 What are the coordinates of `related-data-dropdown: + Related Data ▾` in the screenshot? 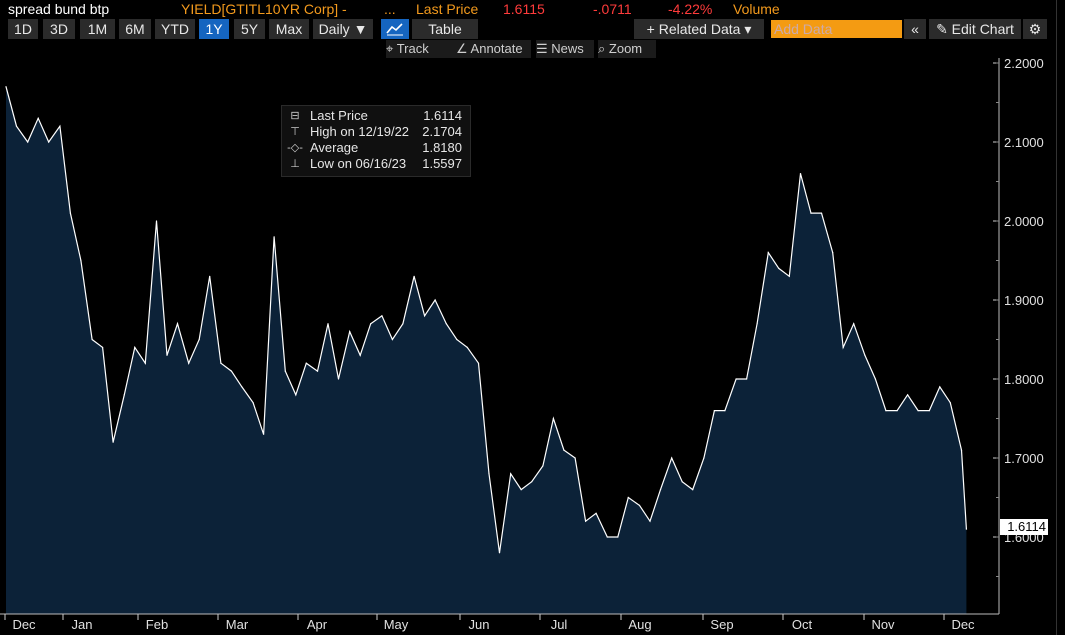 It's located at (699, 29).